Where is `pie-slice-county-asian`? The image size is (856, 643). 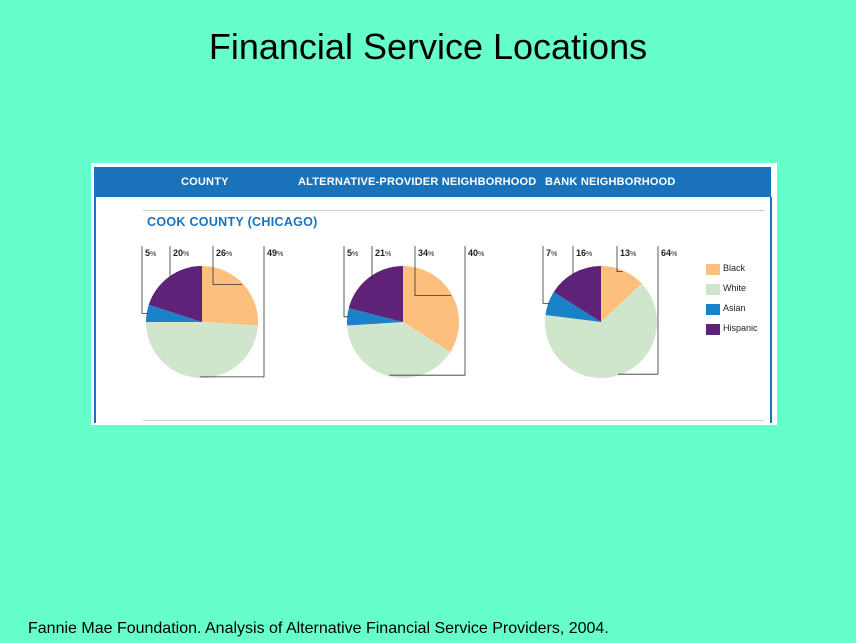
pie-slice-county-asian is located at coordinates (174, 313).